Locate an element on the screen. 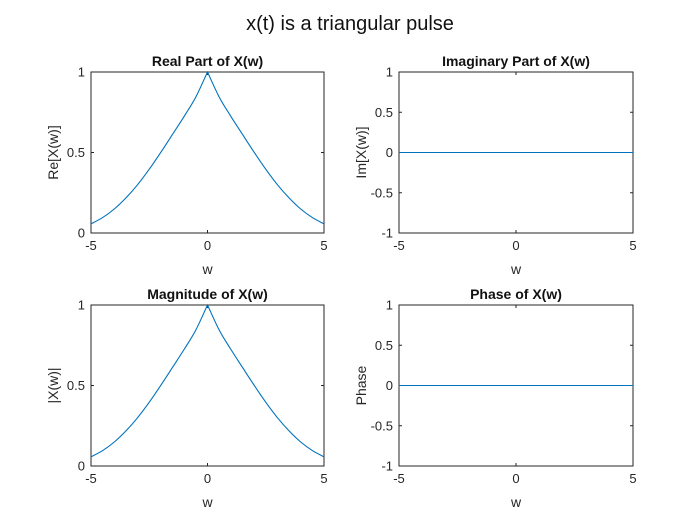  axes-title-real: Real Part of X(w) is located at coordinates (207, 61).